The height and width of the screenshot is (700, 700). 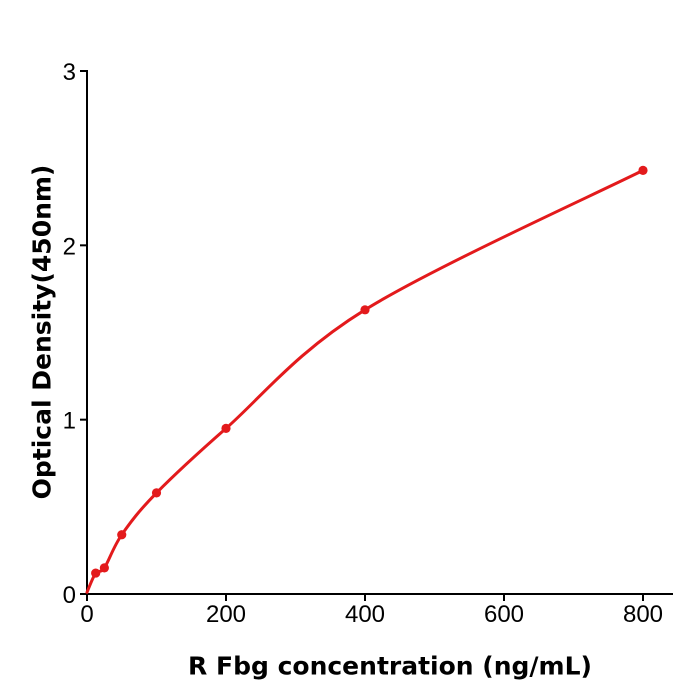 I want to click on x-tick-label: 400, so click(x=365, y=614).